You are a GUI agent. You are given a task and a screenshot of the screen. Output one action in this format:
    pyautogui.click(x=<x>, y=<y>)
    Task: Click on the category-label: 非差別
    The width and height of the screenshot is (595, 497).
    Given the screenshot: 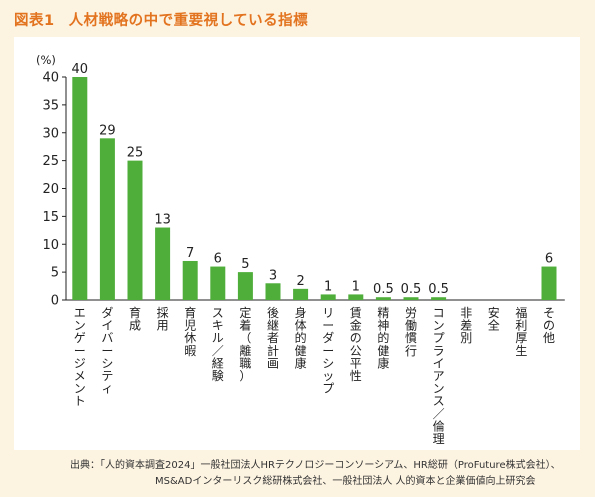 What is the action you would take?
    pyautogui.click(x=466, y=325)
    